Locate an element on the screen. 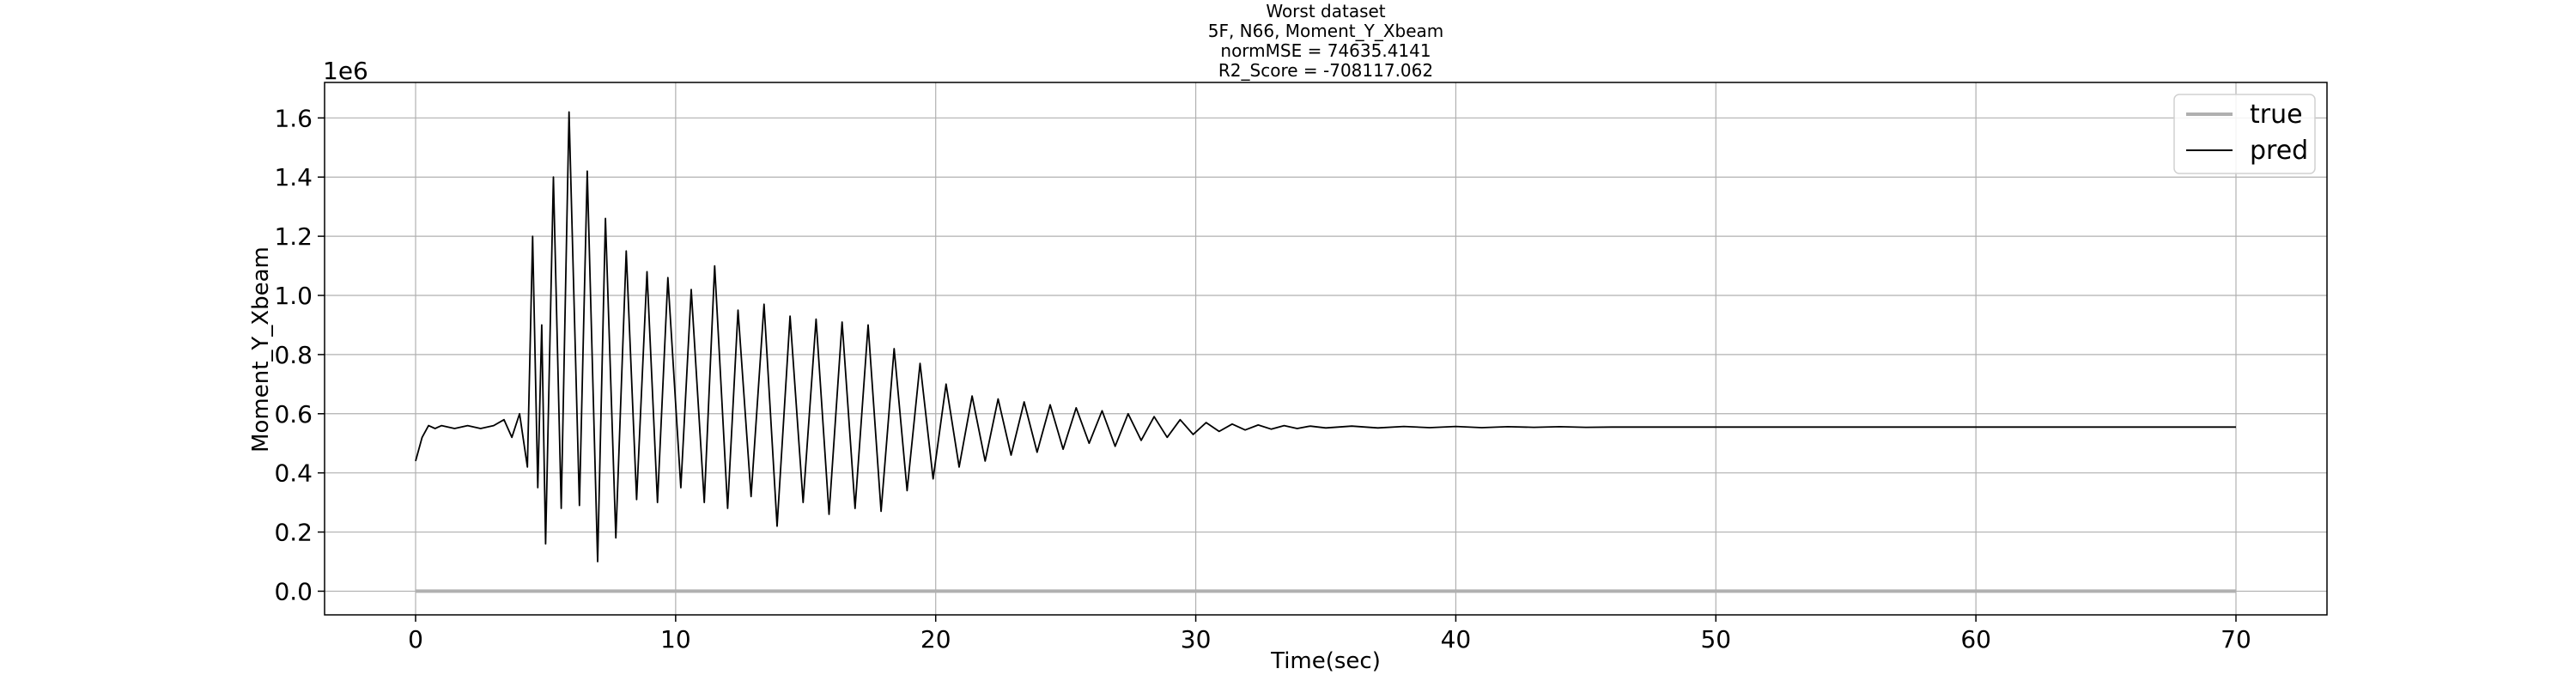 The width and height of the screenshot is (2576, 687). x-axis: 0 10 20 30 40 50 60 70 is located at coordinates (1330, 634).